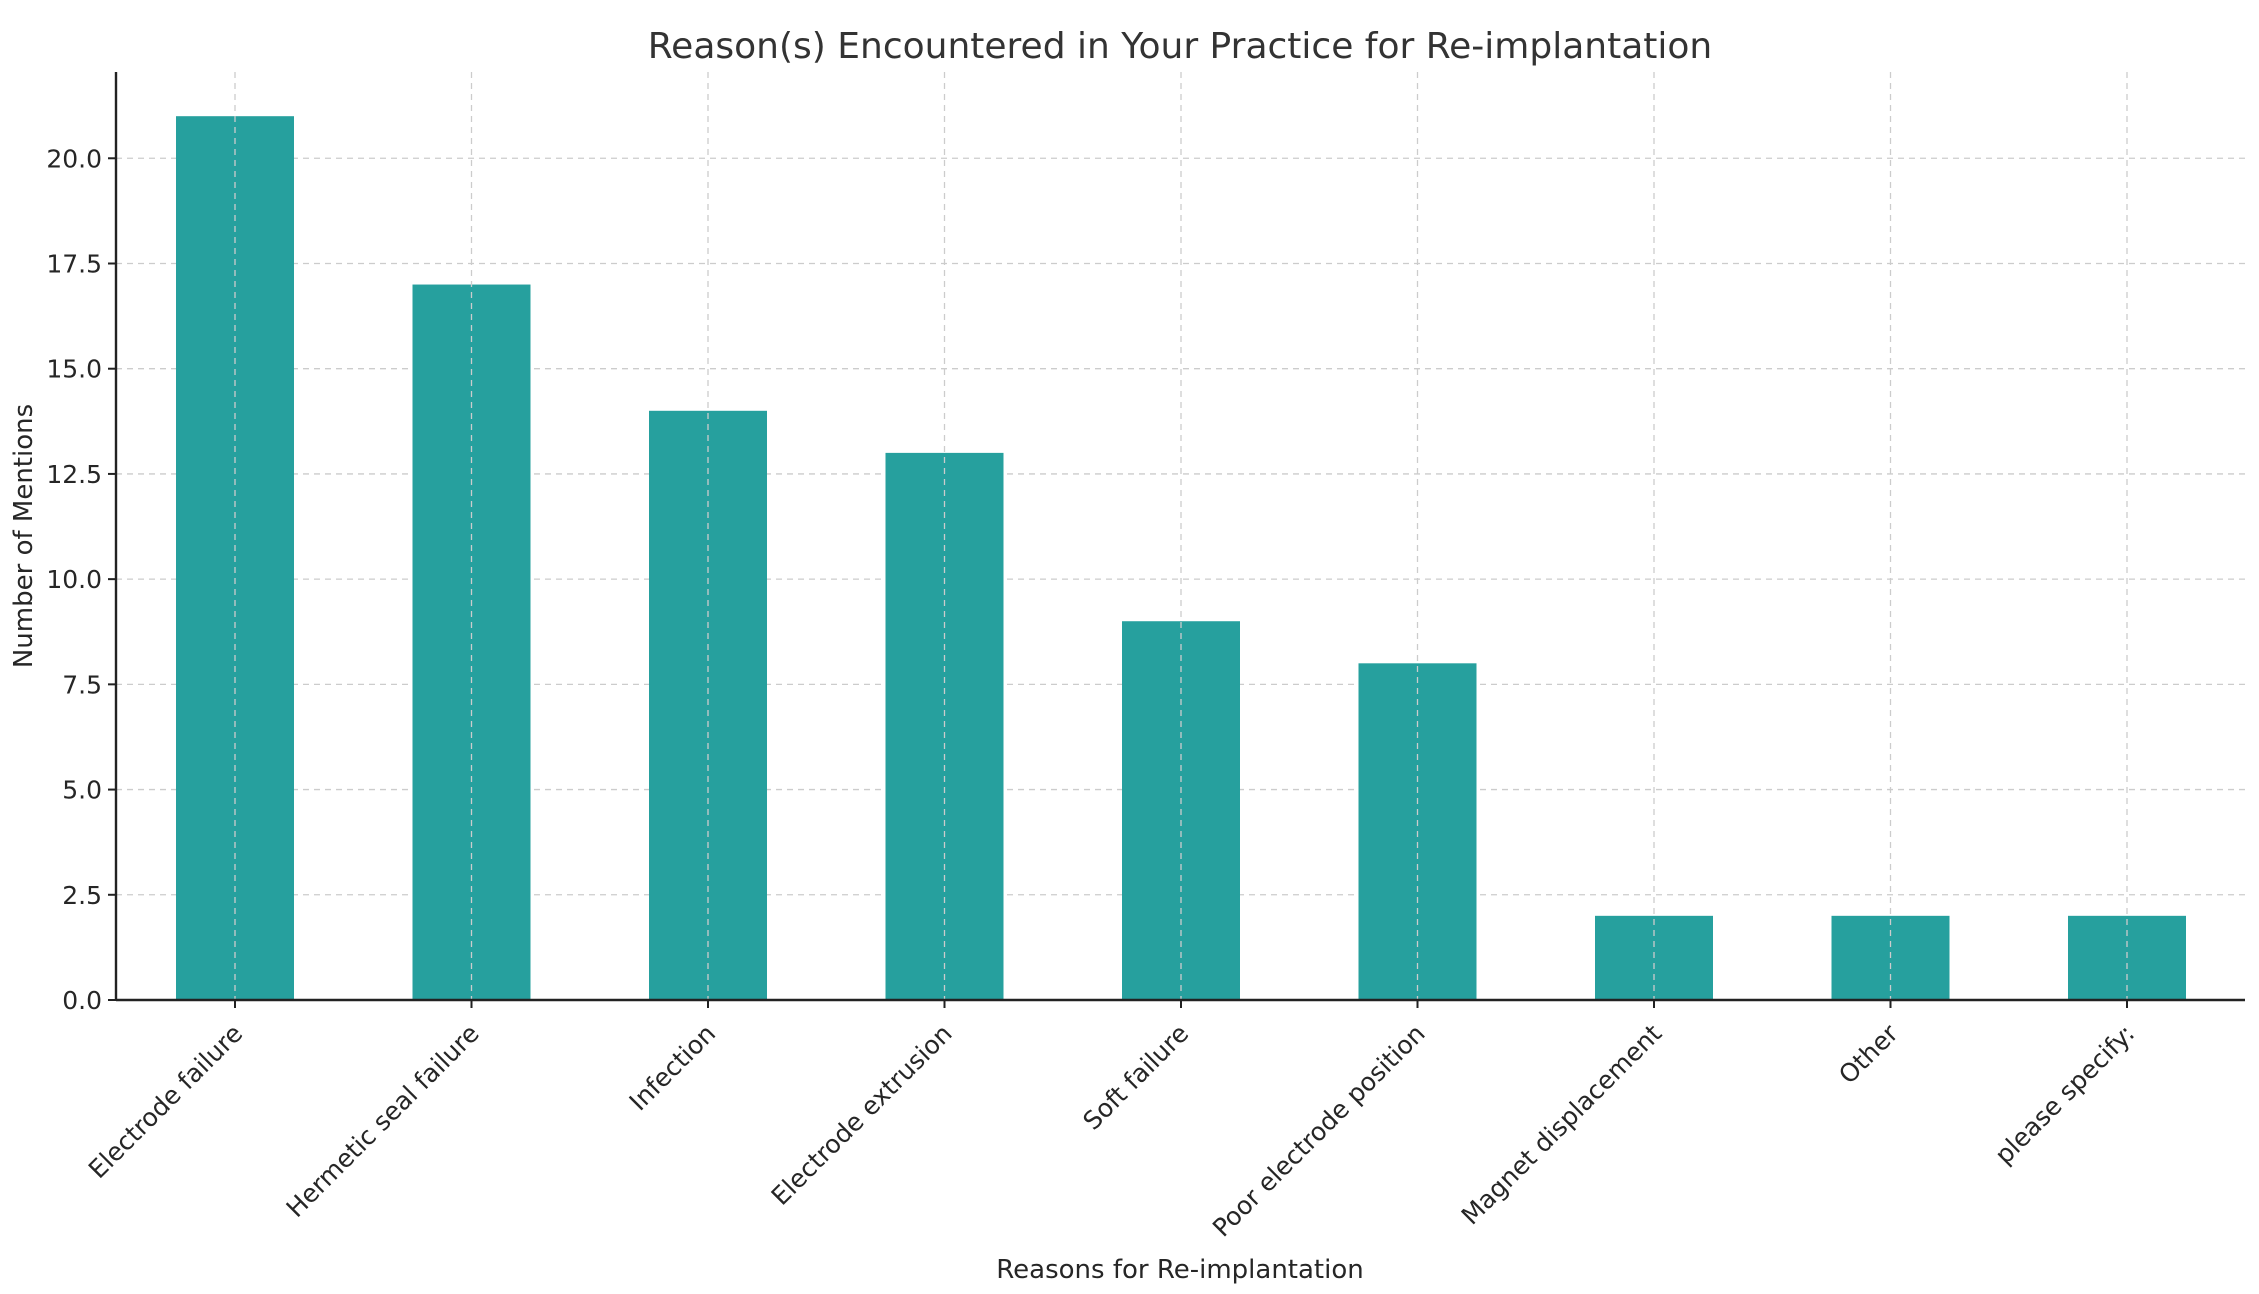  I want to click on x-tick-label: Hermetic seal failure, so click(383, 1121).